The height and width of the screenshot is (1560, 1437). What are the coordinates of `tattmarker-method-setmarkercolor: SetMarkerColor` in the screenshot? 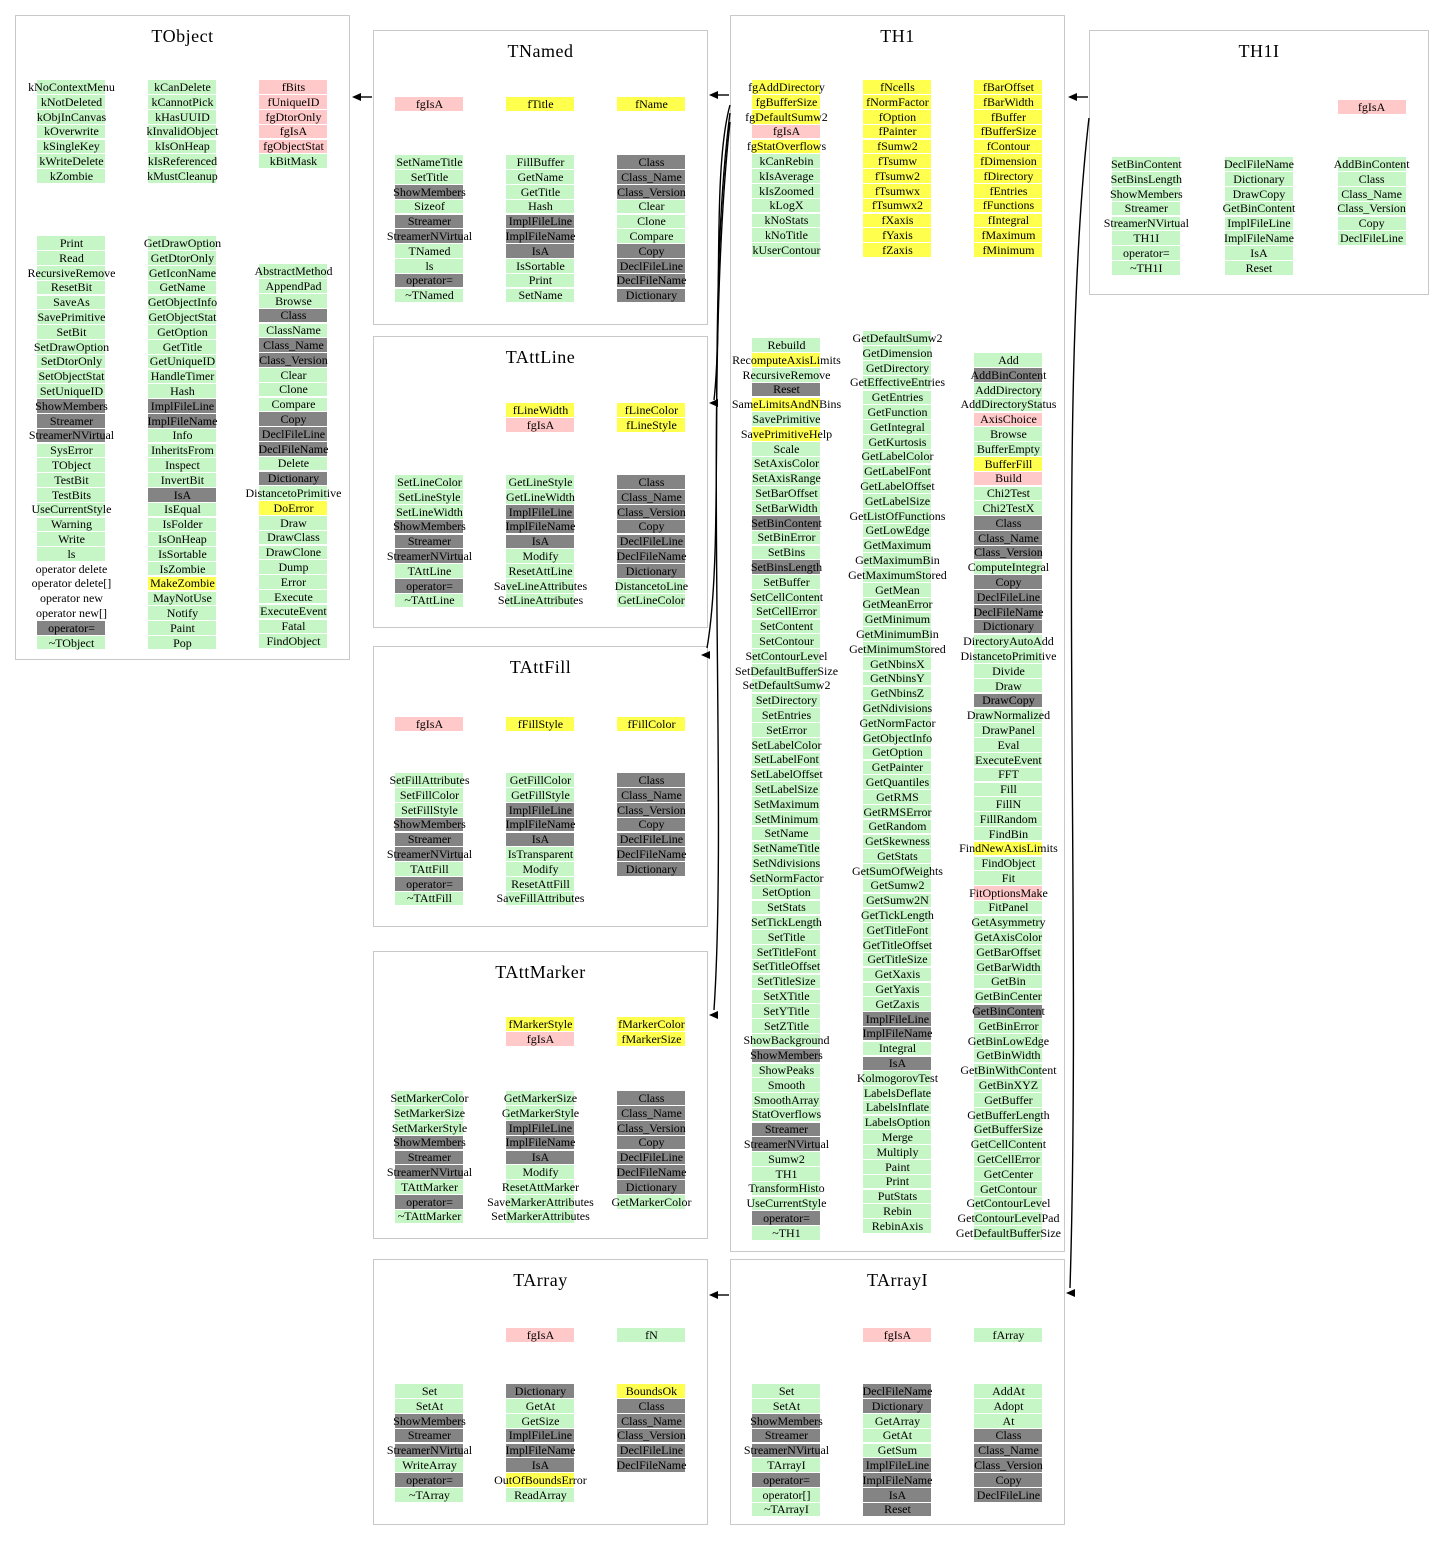 It's located at (430, 1098).